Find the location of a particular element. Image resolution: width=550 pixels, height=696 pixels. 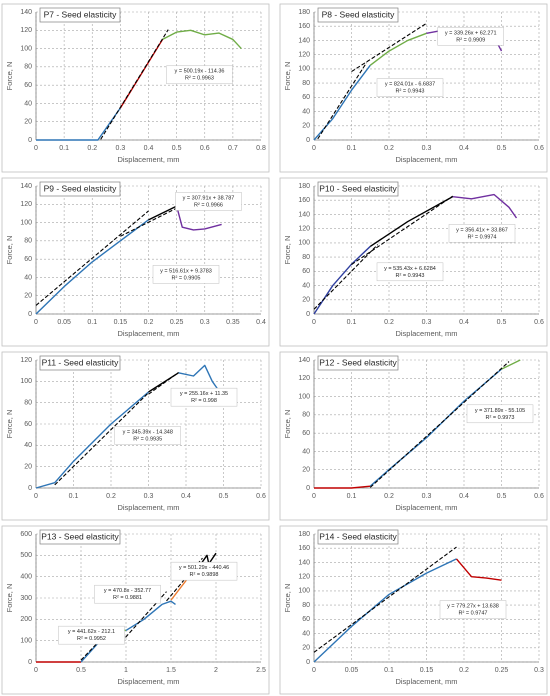

annotation: y = 339.26x + 62.271 is located at coordinates (471, 33).